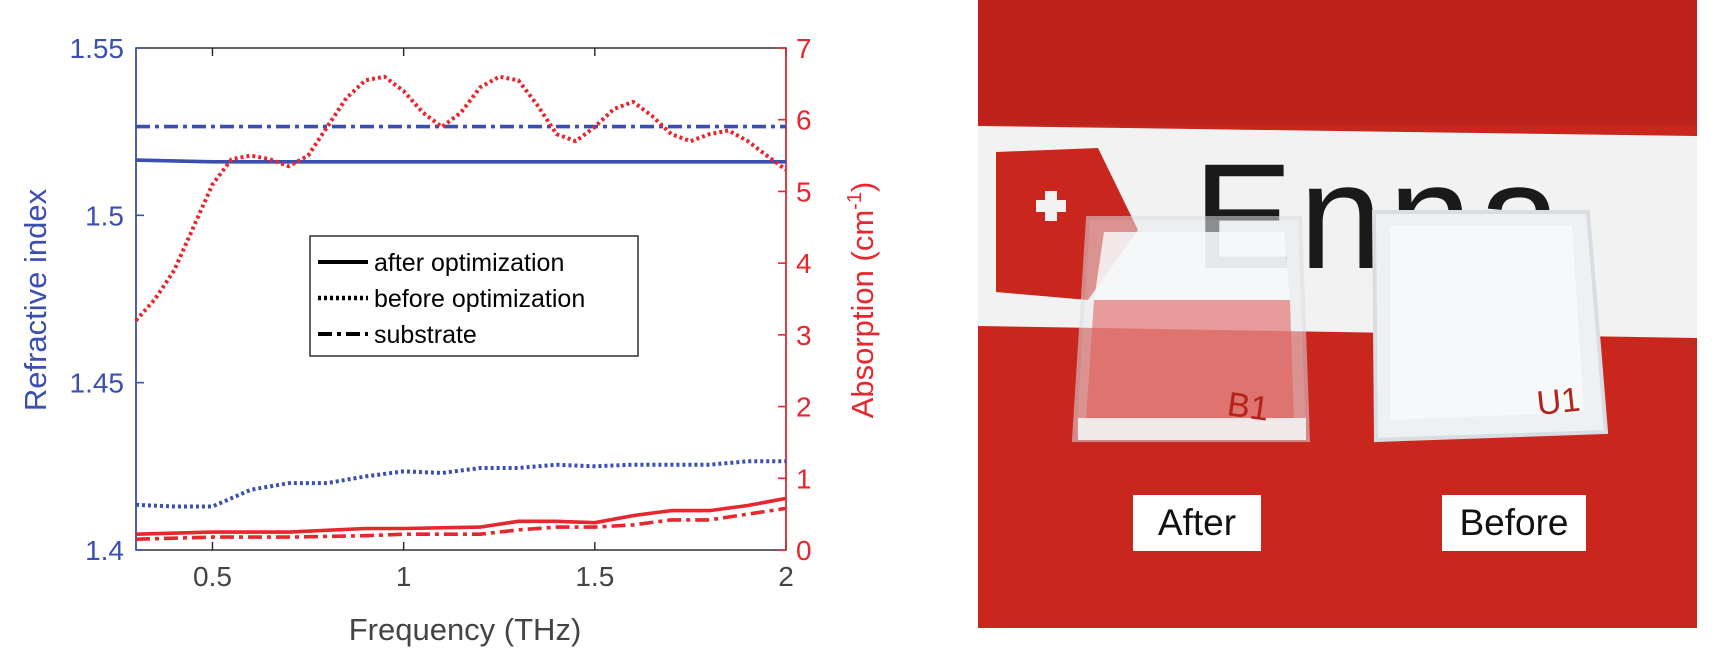  What do you see at coordinates (804, 263) in the screenshot?
I see `y-right-tick-label: 4` at bounding box center [804, 263].